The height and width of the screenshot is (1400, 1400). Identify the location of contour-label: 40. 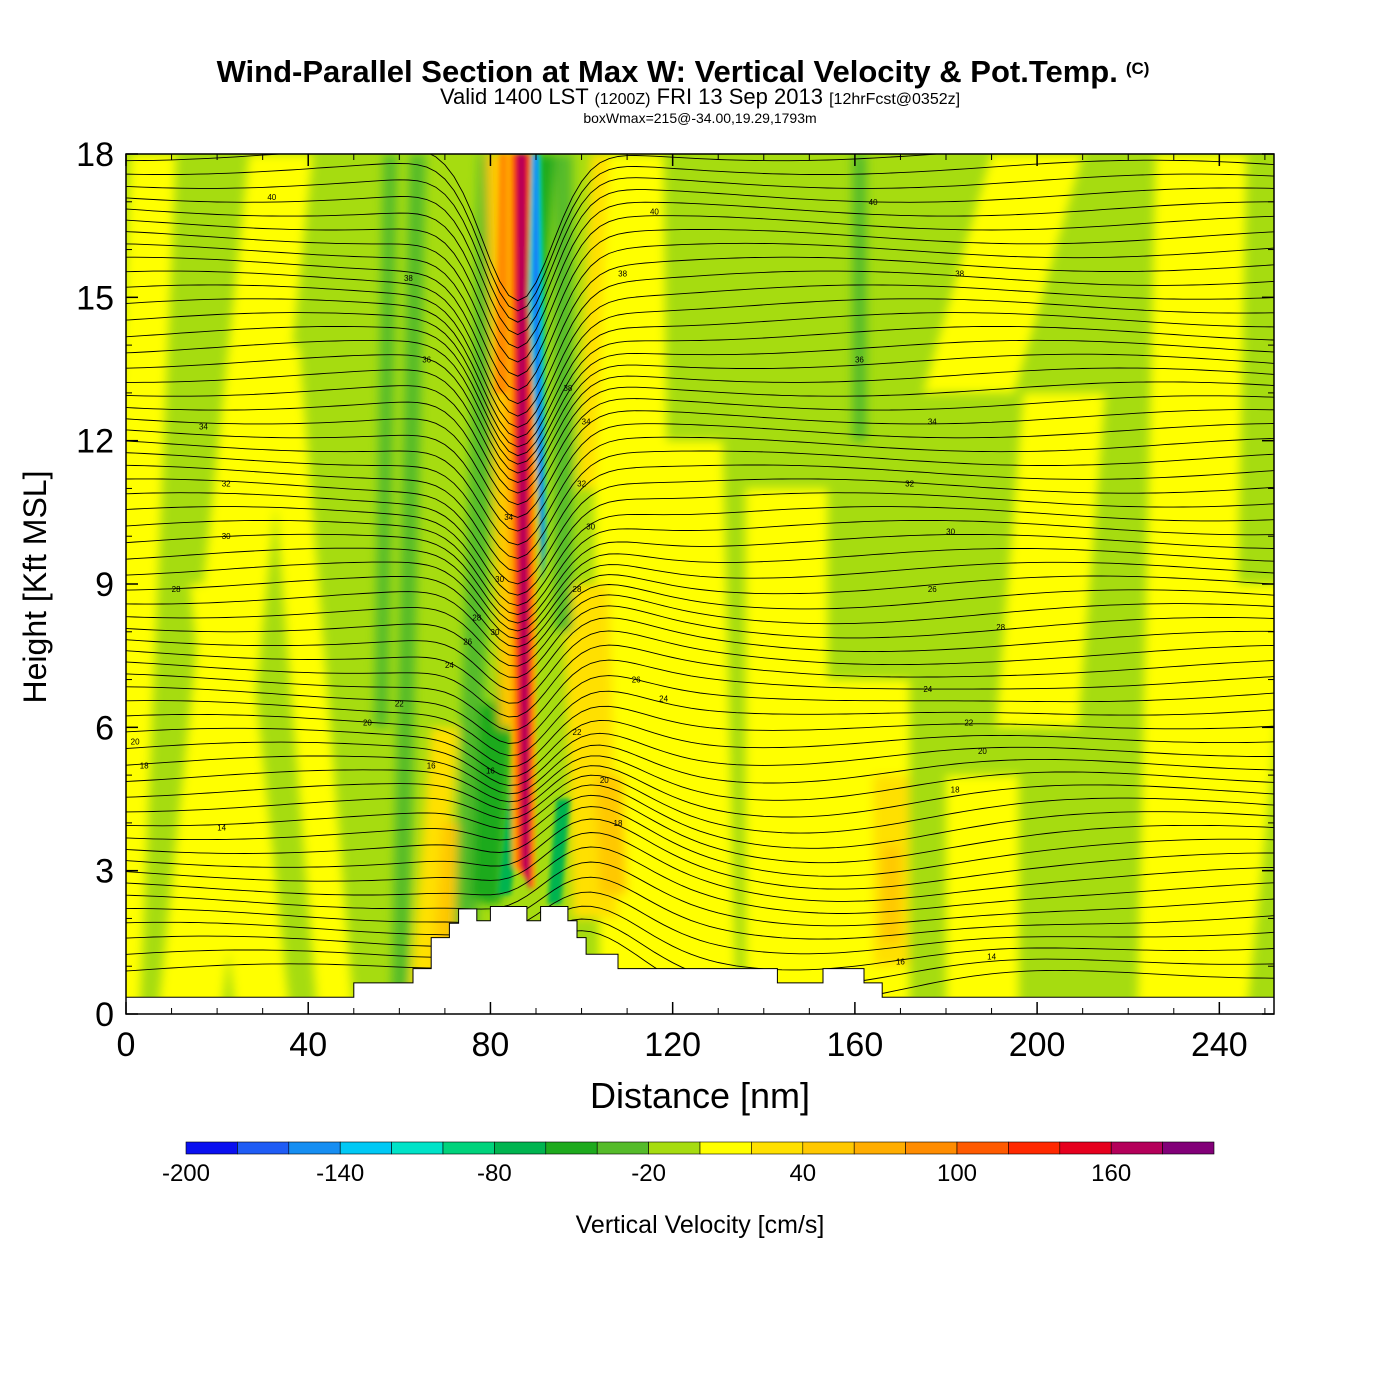
(271, 197).